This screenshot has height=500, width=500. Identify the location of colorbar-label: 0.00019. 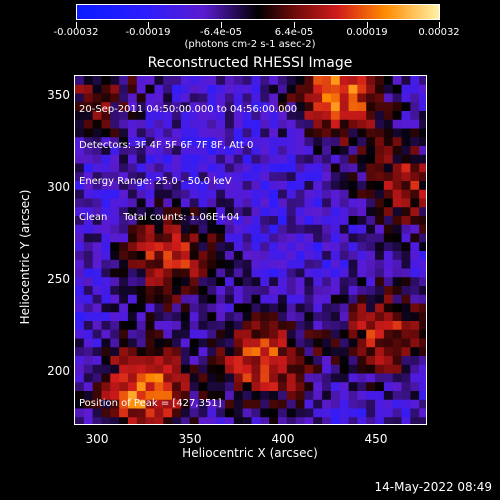
(367, 32).